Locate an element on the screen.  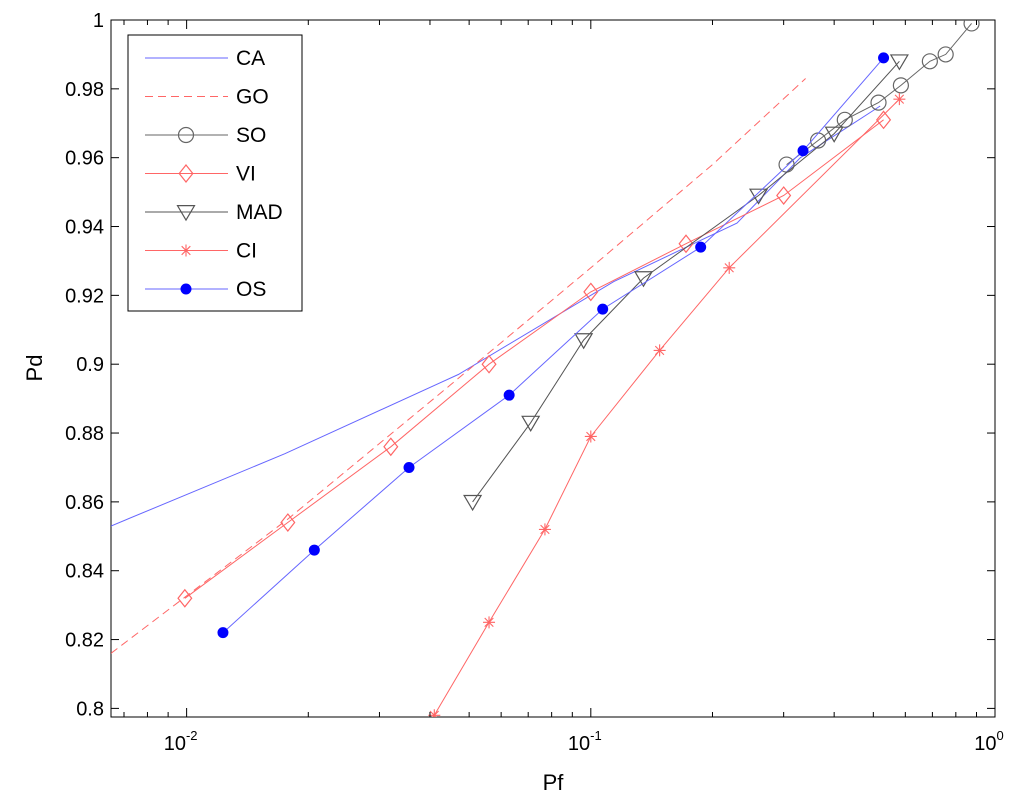
x-tick-label: 10⁻² is located at coordinates (181, 741).